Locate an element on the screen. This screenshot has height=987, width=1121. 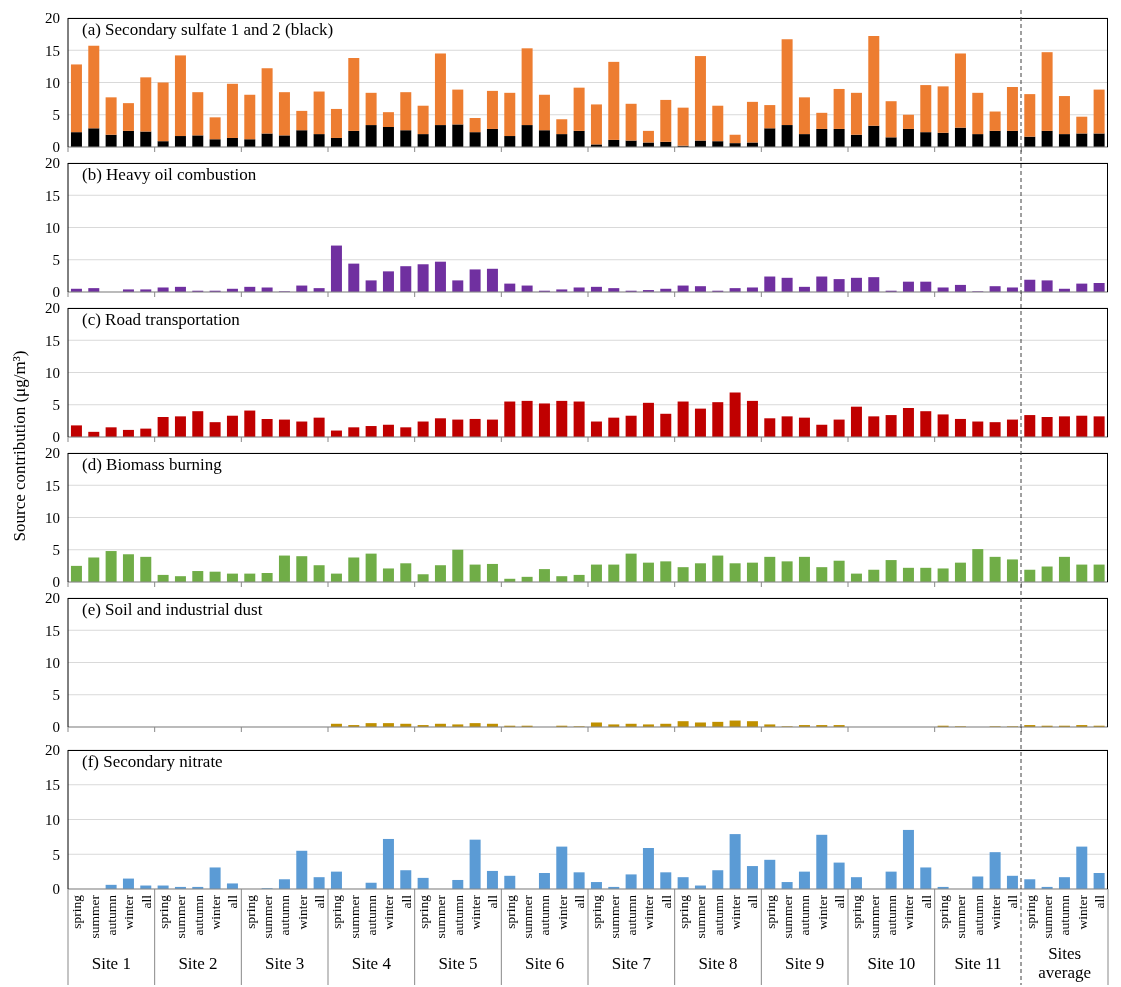
text: Site 11 is located at coordinates (978, 963).